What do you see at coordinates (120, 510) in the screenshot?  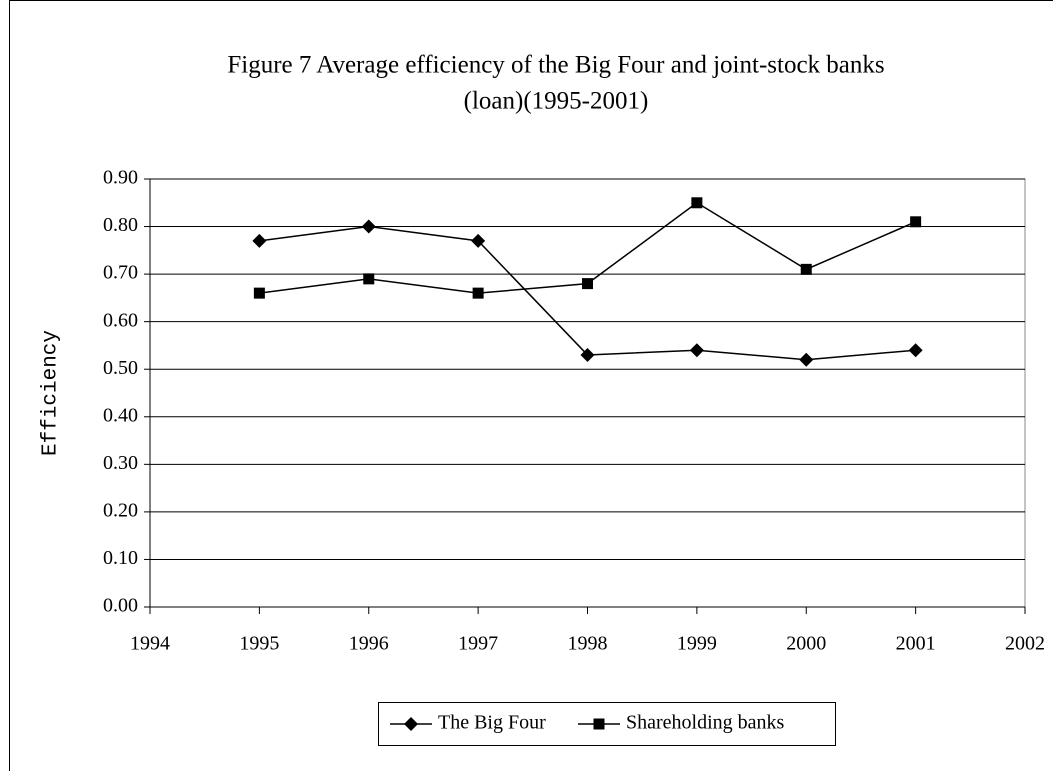 I see `y-tick-label: 0.20` at bounding box center [120, 510].